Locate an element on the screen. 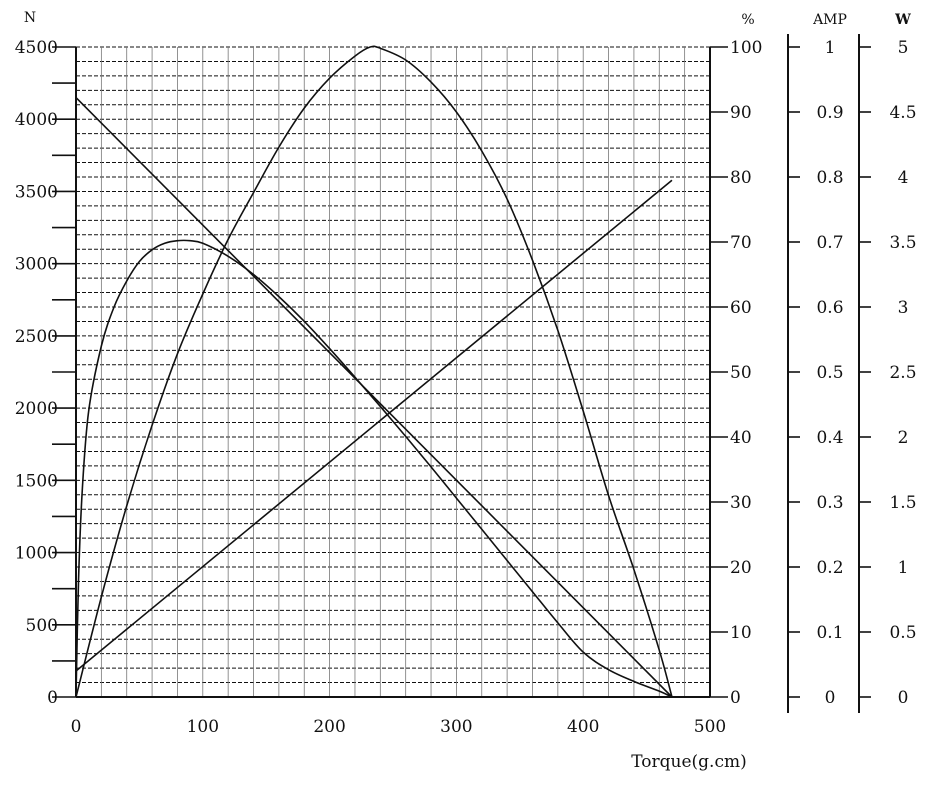 The width and height of the screenshot is (927, 786). left-axis-tick-label: 3500 is located at coordinates (36, 192).